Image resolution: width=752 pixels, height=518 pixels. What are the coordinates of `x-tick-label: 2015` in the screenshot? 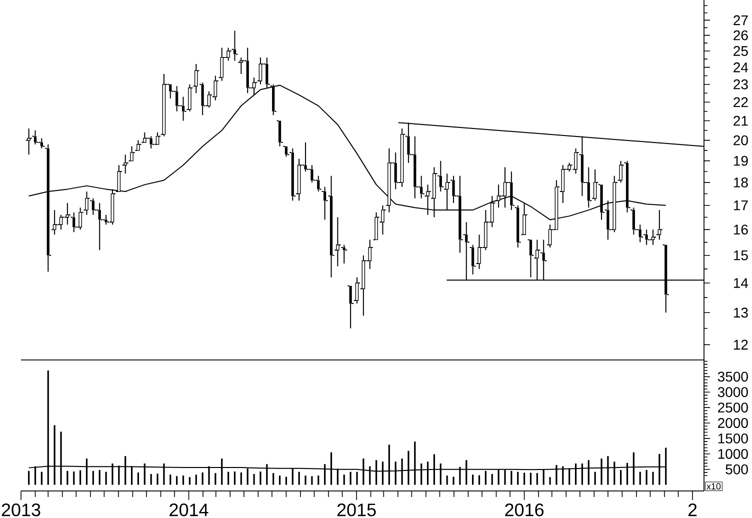 It's located at (356, 510).